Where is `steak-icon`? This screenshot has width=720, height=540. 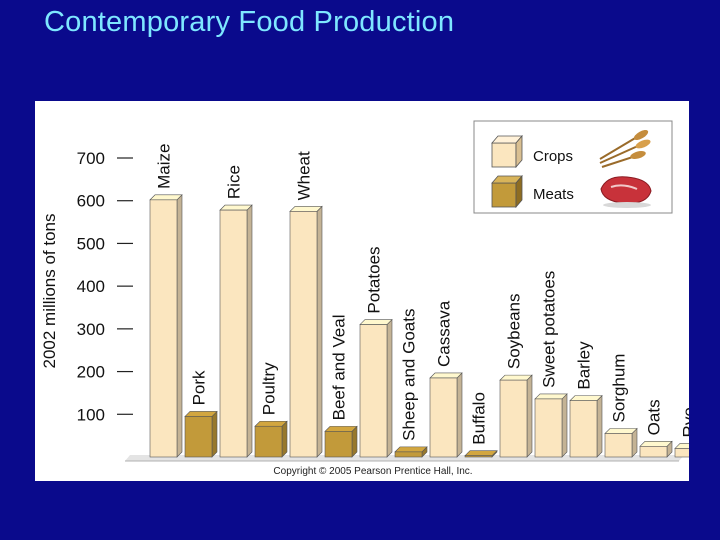
steak-icon is located at coordinates (626, 192).